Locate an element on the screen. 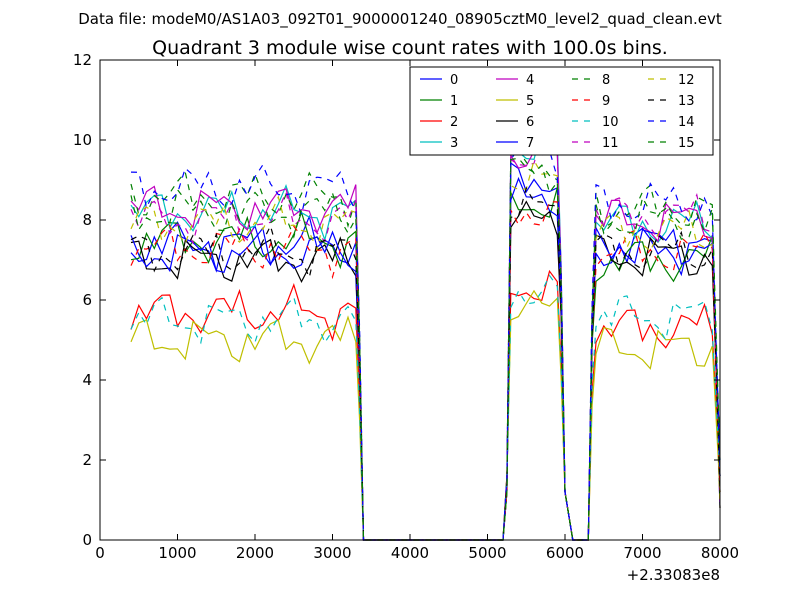 The width and height of the screenshot is (800, 600). legend-label-9: 9 is located at coordinates (606, 101).